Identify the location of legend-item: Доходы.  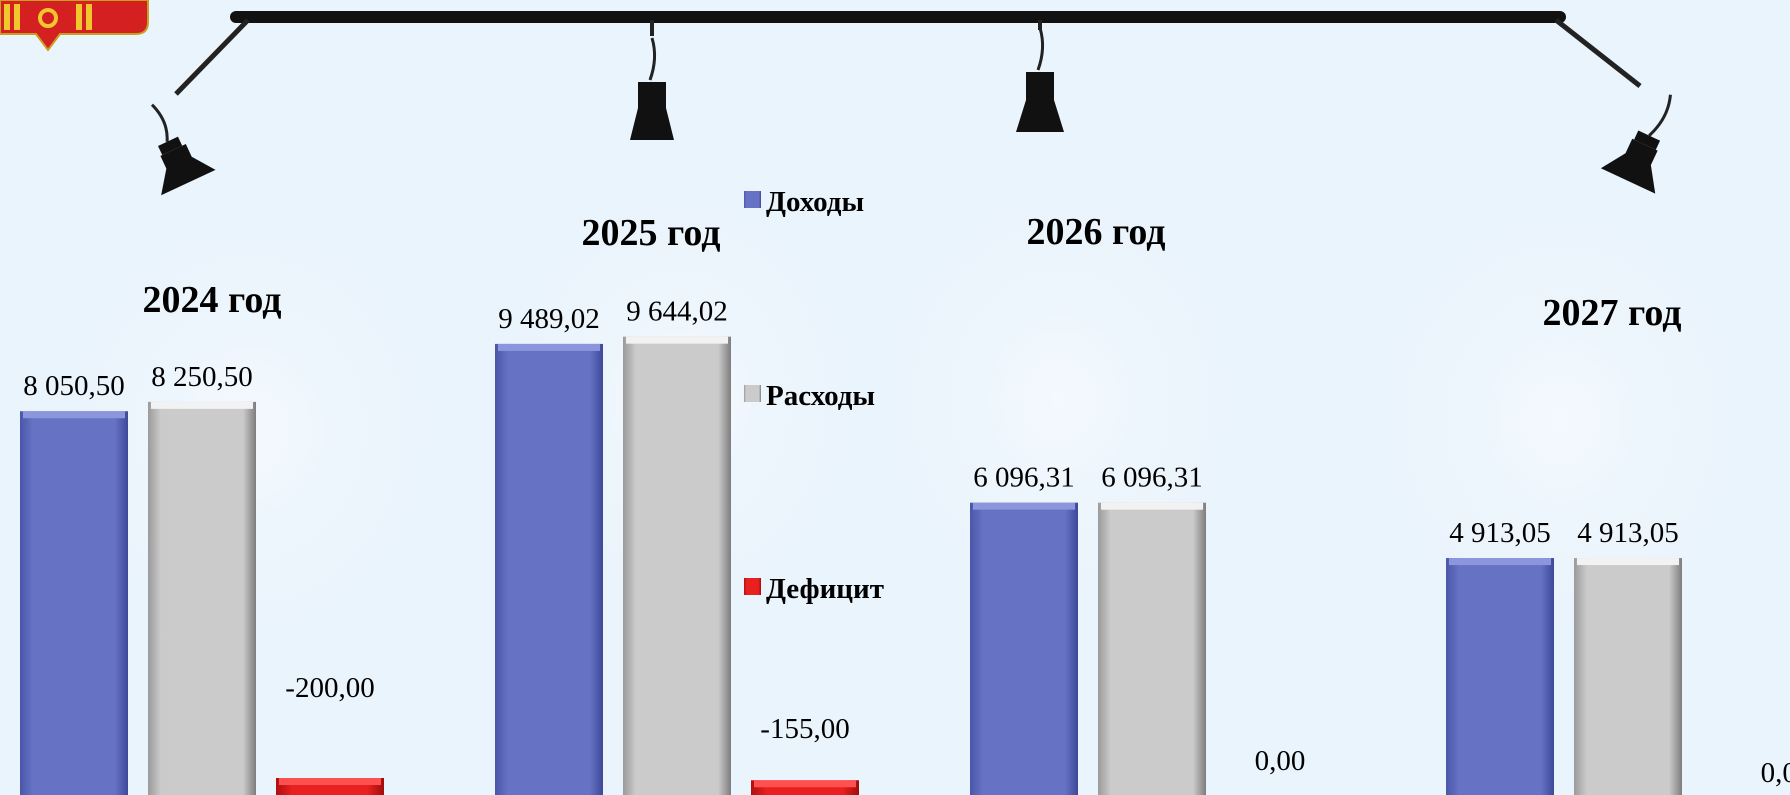
(804, 202).